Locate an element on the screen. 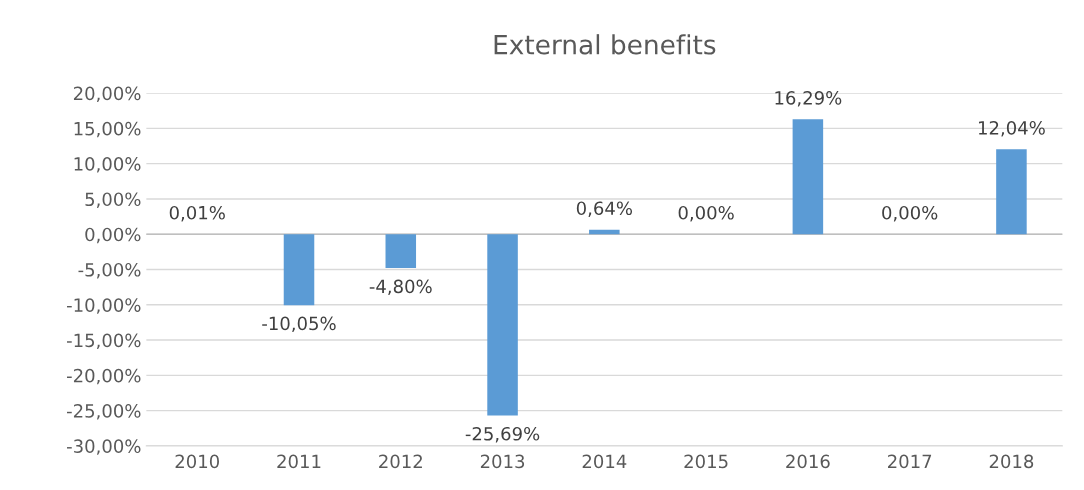  chart-title: External benefits is located at coordinates (605, 44).